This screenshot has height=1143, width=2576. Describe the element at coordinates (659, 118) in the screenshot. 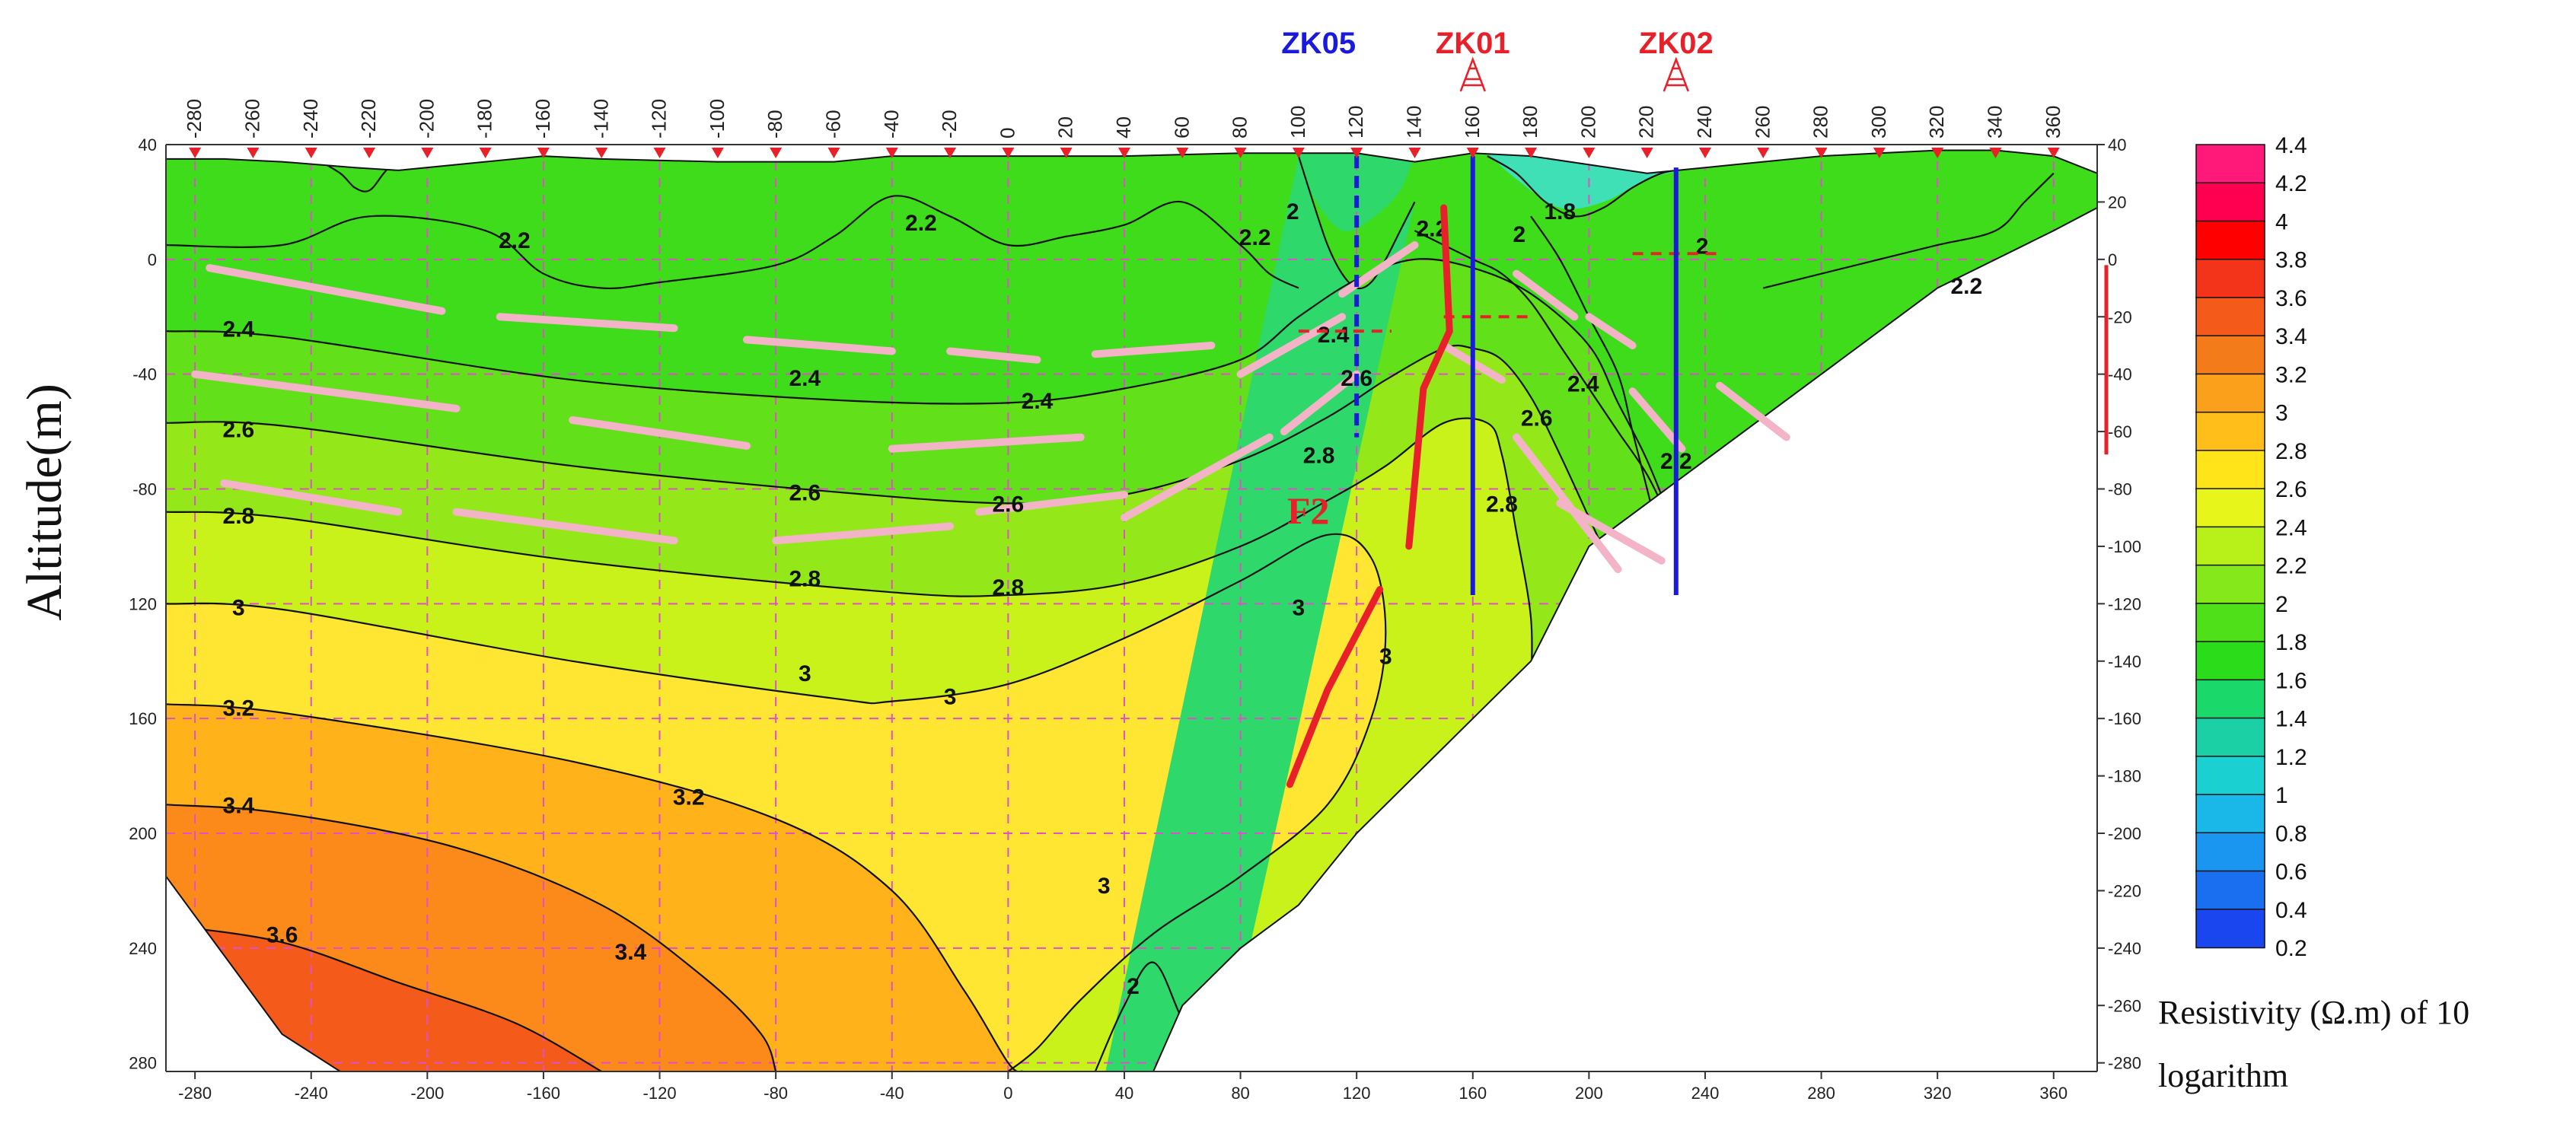

I see `top-tick-label: -120` at that location.